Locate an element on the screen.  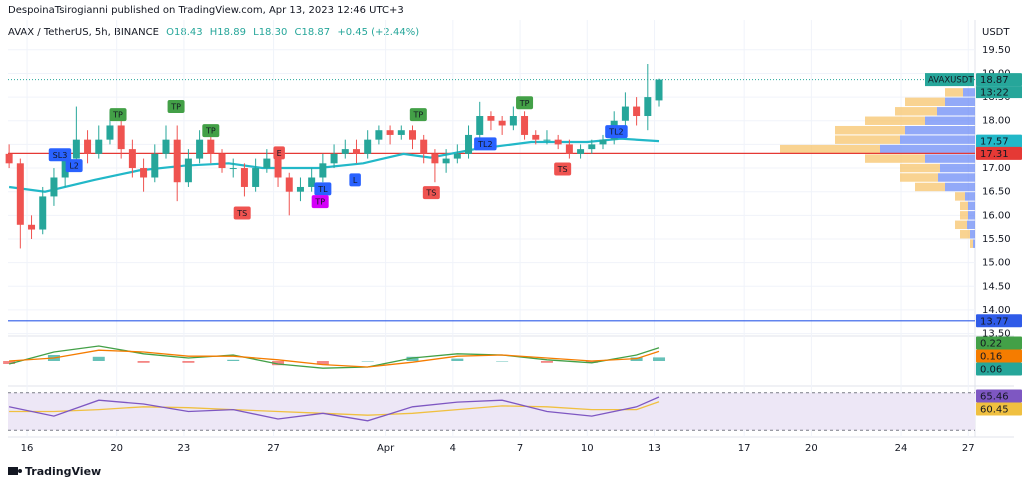
countdown: 13:22 is located at coordinates (994, 93).